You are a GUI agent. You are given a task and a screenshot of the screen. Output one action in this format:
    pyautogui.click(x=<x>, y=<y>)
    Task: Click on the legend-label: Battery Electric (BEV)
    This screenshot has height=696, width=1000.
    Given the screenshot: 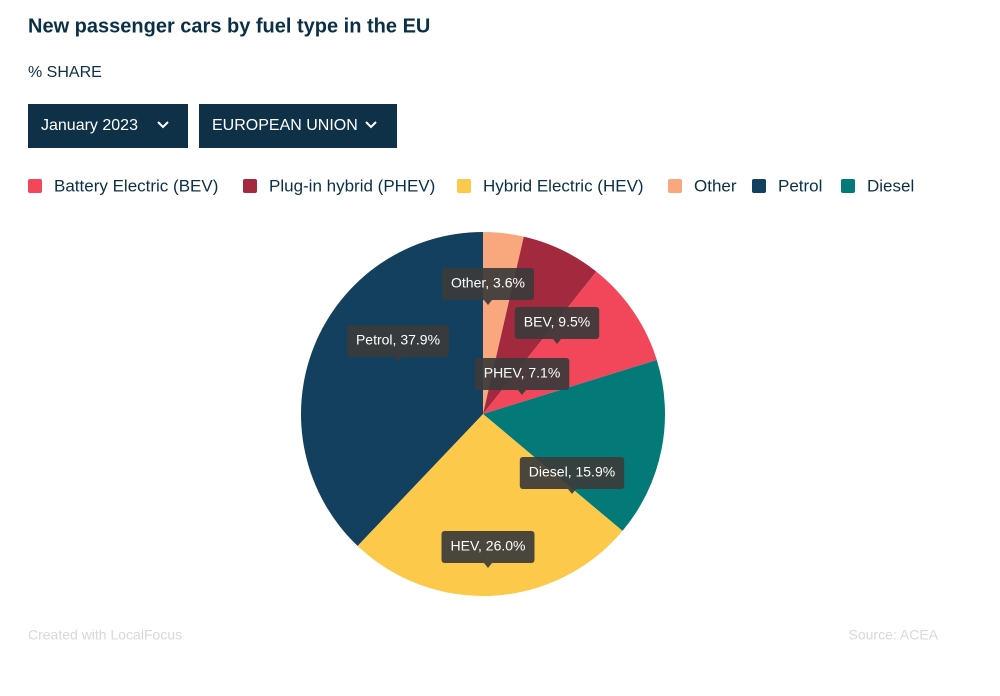 What is the action you would take?
    pyautogui.click(x=136, y=185)
    